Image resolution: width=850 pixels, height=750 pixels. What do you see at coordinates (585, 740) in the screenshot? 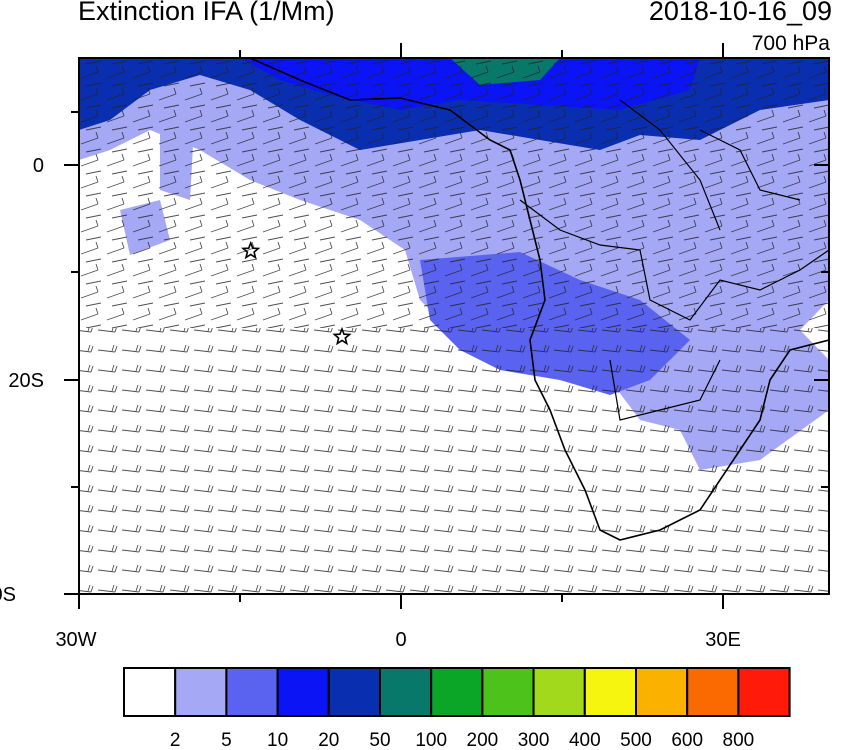
I see `colorbar-label: 400` at bounding box center [585, 740].